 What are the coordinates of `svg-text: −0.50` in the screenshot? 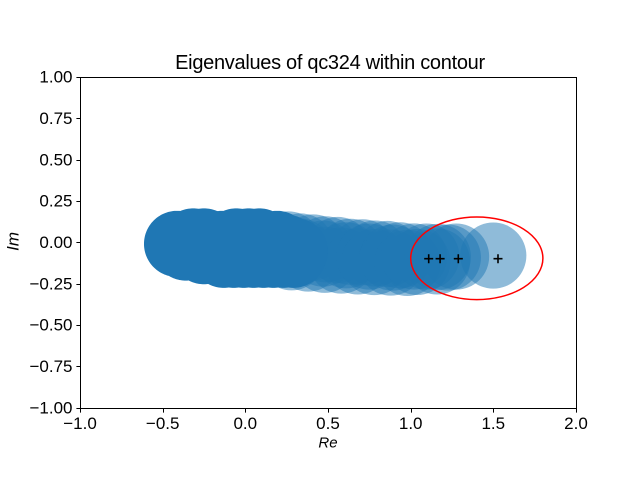 It's located at (50, 325).